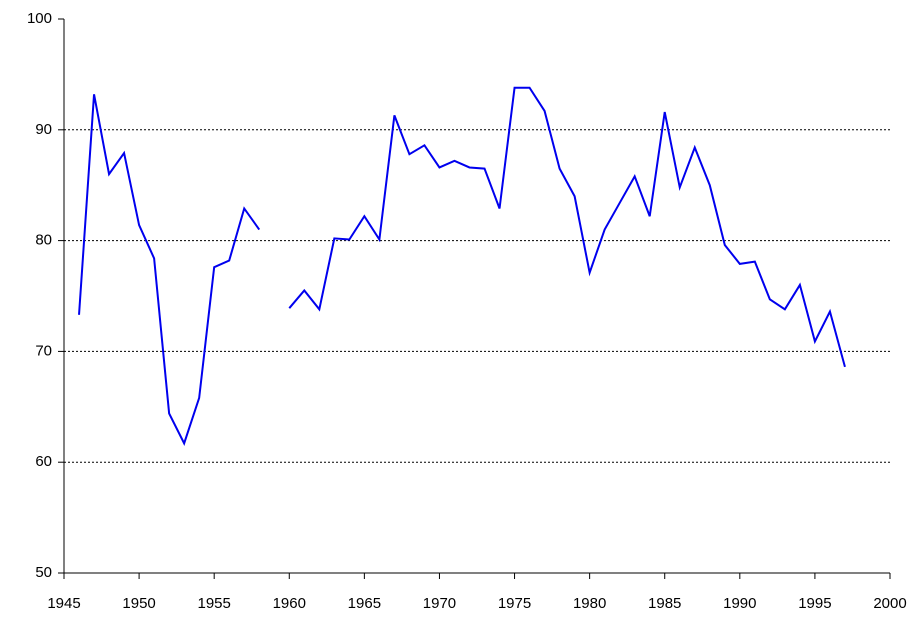 Image resolution: width=913 pixels, height=618 pixels. I want to click on x-tick-label: 1955, so click(213, 603).